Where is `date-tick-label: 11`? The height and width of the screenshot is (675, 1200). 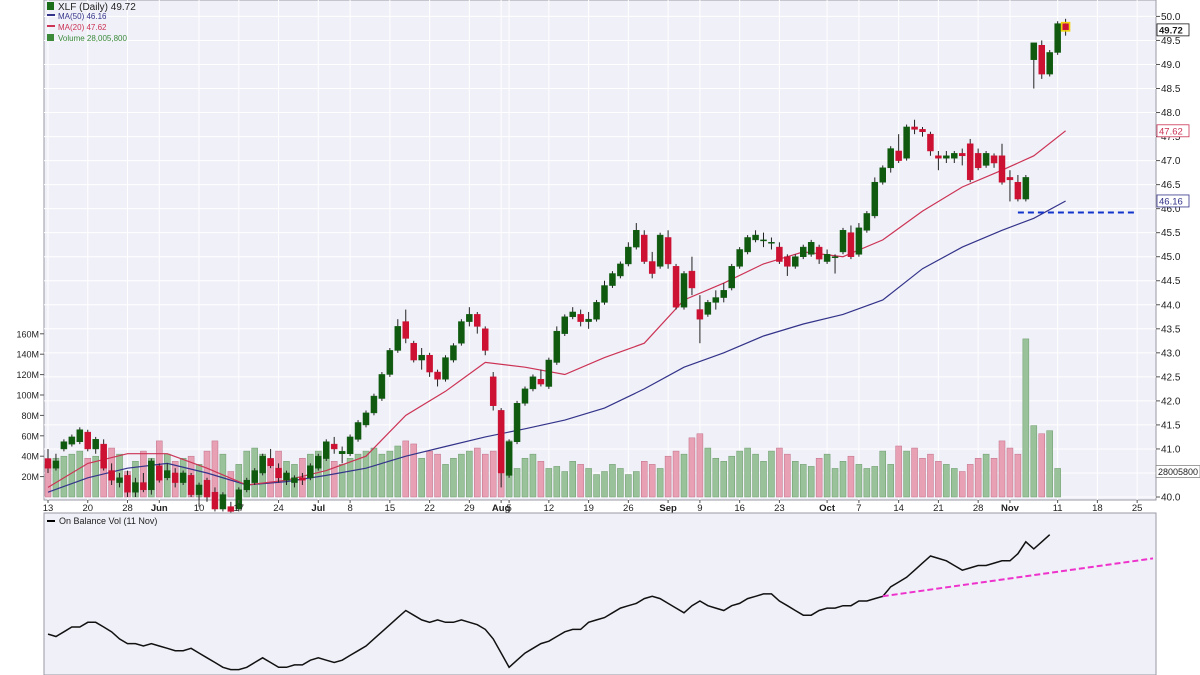 date-tick-label: 11 is located at coordinates (1058, 508).